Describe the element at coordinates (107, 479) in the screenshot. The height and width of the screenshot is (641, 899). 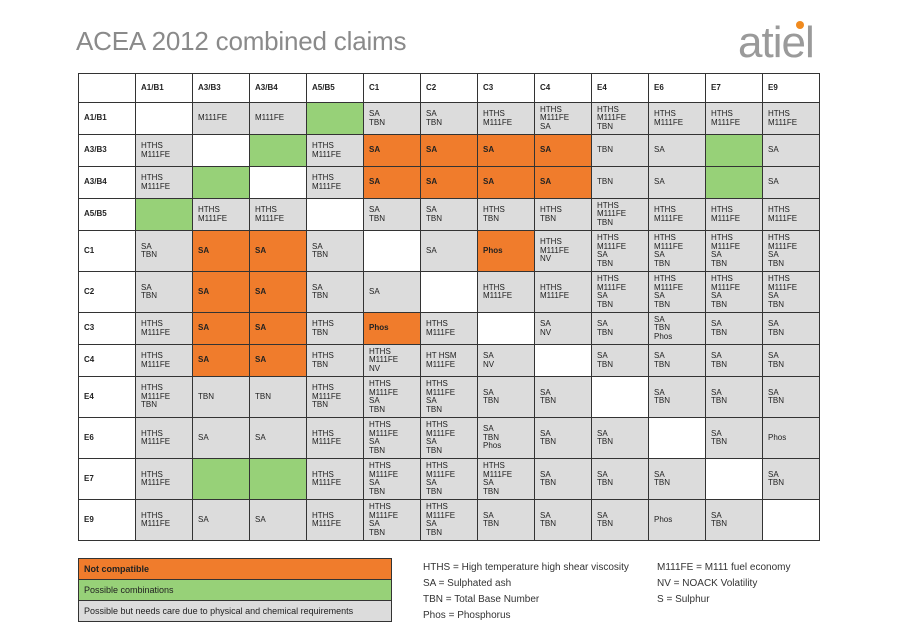
I see `row-header: E7` at that location.